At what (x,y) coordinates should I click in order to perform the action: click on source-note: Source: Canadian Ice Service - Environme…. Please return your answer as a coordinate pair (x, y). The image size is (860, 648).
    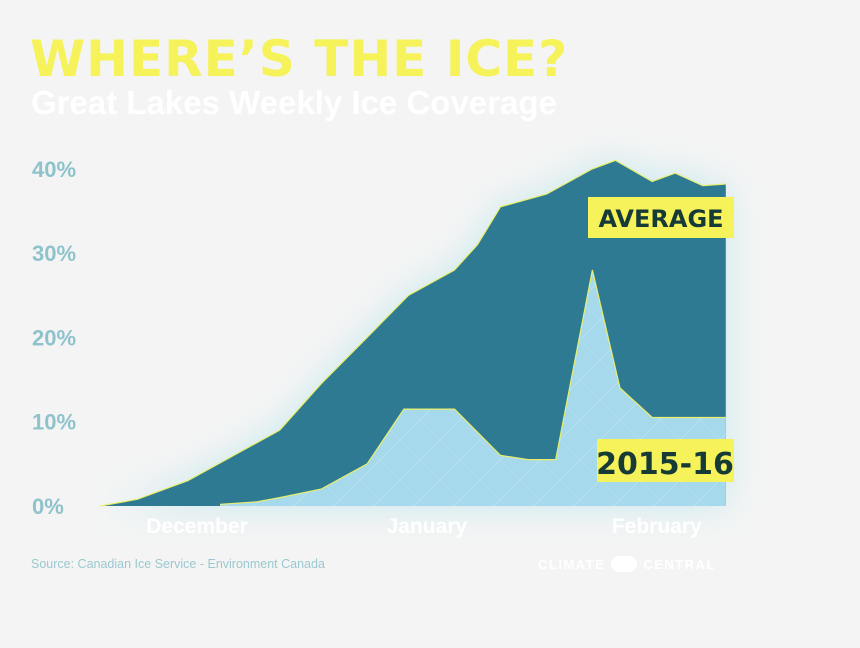
    Looking at the image, I should click on (178, 564).